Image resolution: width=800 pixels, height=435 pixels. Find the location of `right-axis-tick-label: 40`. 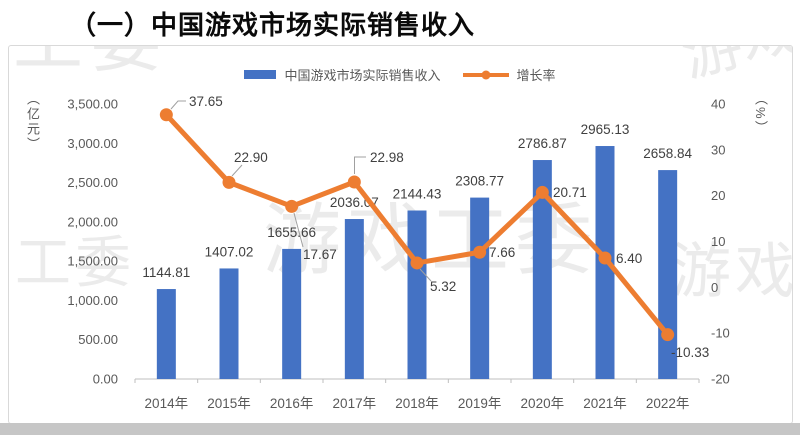

right-axis-tick-label: 40 is located at coordinates (718, 104).